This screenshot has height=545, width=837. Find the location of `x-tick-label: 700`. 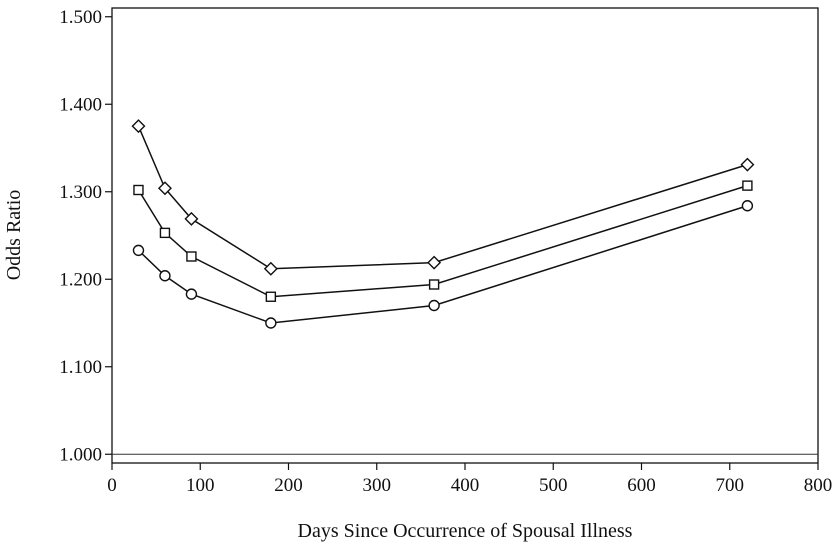

x-tick-label: 700 is located at coordinates (730, 485).